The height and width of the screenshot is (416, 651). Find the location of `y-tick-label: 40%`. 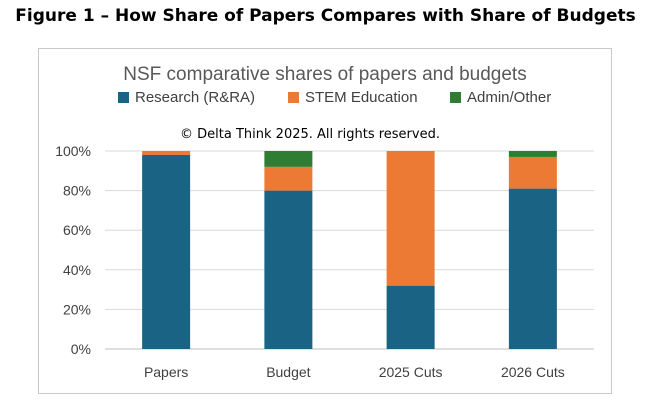

y-tick-label: 40% is located at coordinates (77, 270).